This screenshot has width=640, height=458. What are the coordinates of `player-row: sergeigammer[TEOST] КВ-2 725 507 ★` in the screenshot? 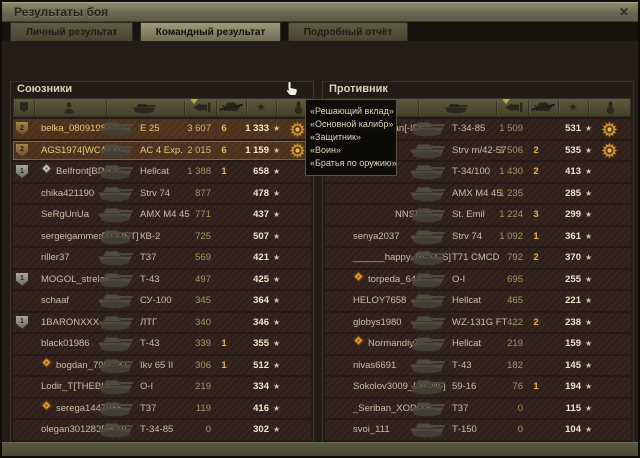 It's located at (162, 236).